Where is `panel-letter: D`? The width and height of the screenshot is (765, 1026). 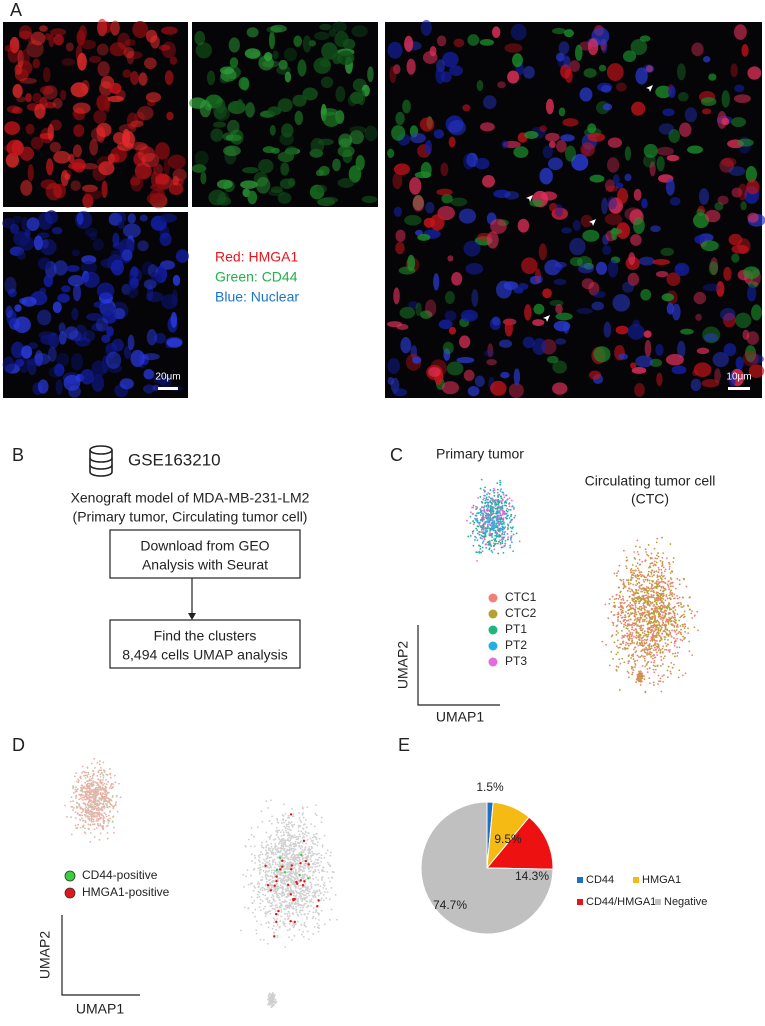
panel-letter: D is located at coordinates (18, 745).